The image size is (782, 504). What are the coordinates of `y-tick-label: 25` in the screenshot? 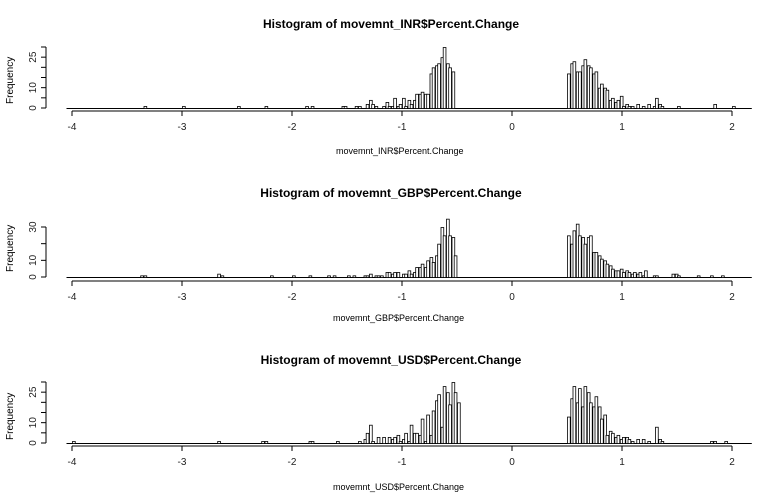 It's located at (33, 57).